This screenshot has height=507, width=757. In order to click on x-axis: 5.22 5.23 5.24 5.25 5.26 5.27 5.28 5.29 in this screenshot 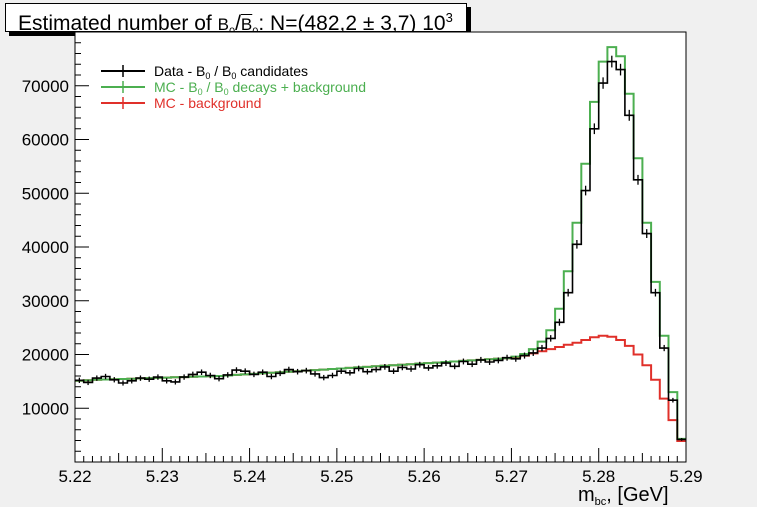, I will do `click(380, 467)`.